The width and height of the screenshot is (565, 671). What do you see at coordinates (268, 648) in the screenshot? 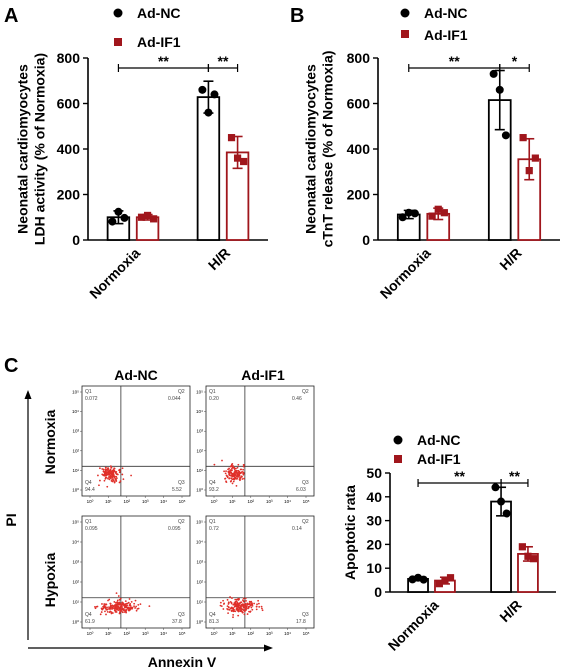
I see `flow-x-arrow-head` at bounding box center [268, 648].